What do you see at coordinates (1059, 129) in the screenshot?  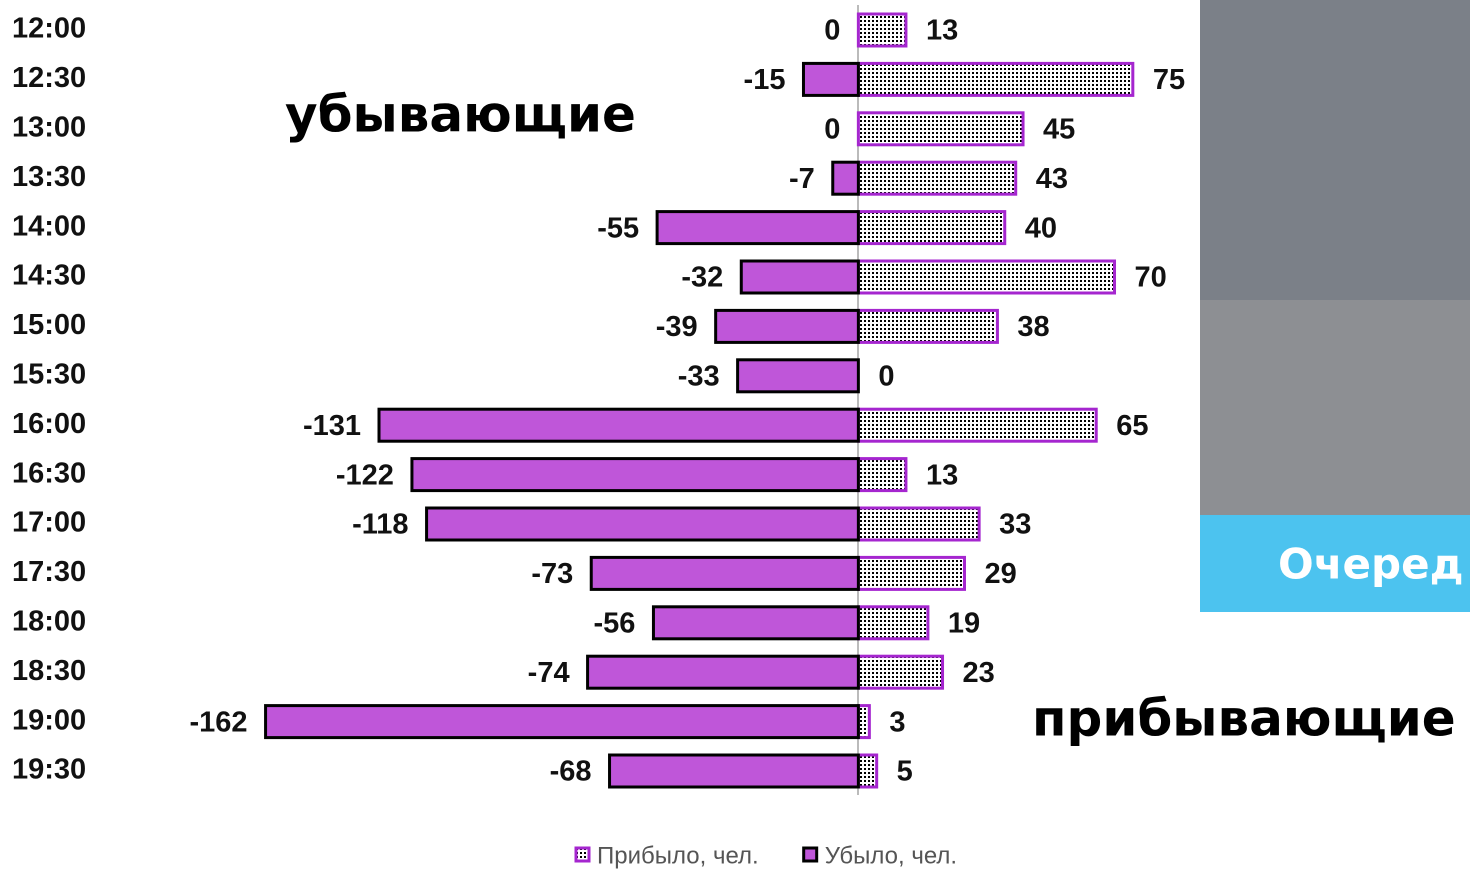 I see `value-label: 45` at bounding box center [1059, 129].